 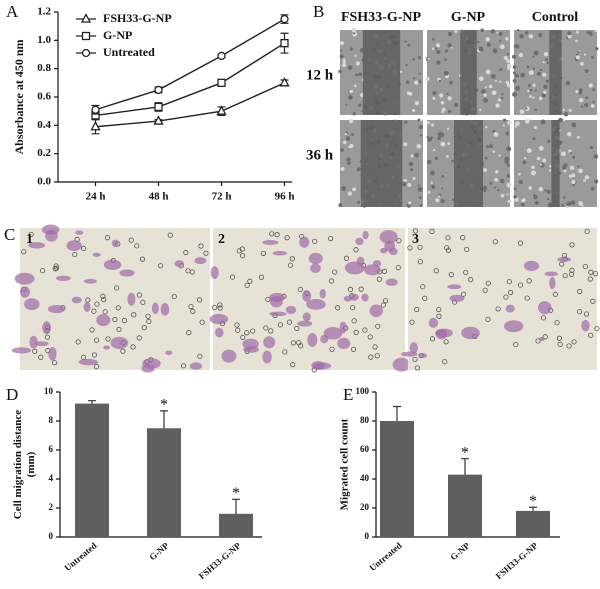 I want to click on x-tick-label: 72 h, so click(x=222, y=197).